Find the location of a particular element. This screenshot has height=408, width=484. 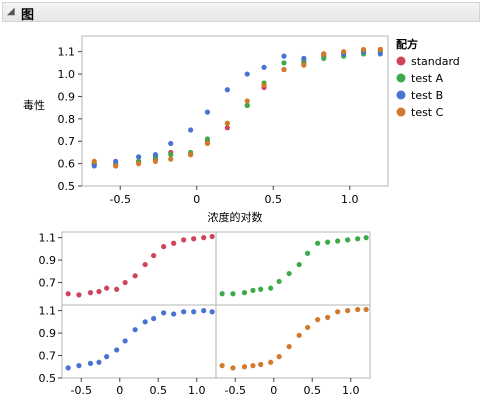

graph-panel-header: ◢ 图 is located at coordinates (241, 12).